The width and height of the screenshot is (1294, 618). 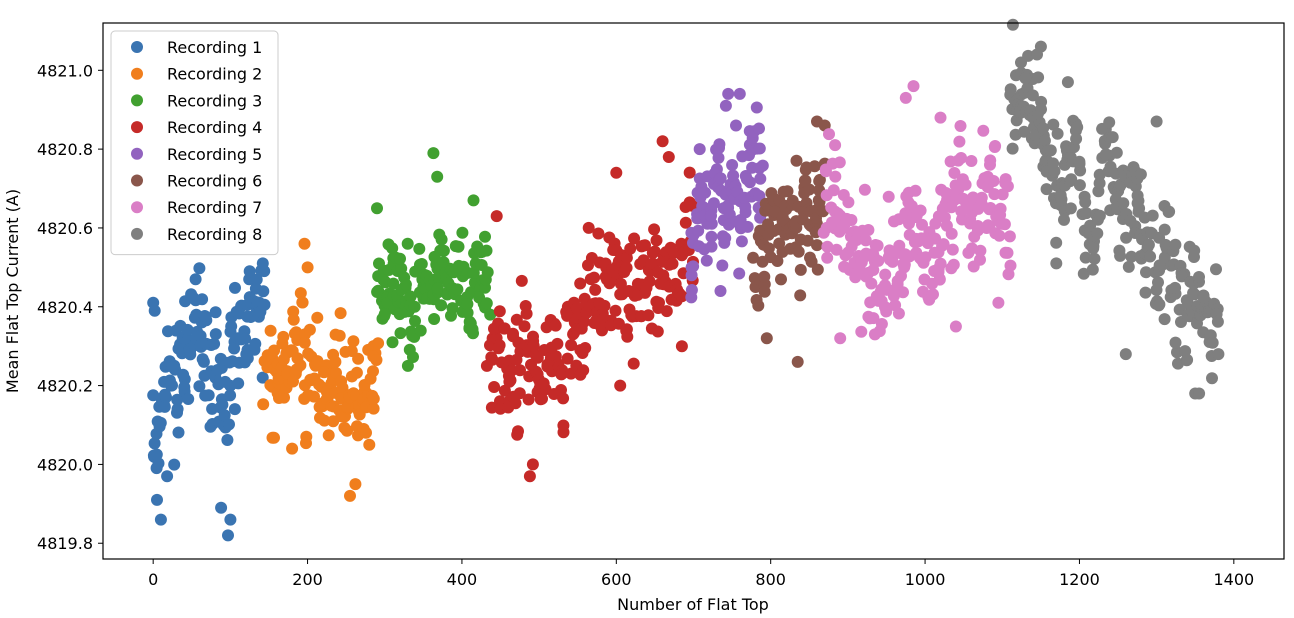 I want to click on series-5-points, so click(x=727, y=195).